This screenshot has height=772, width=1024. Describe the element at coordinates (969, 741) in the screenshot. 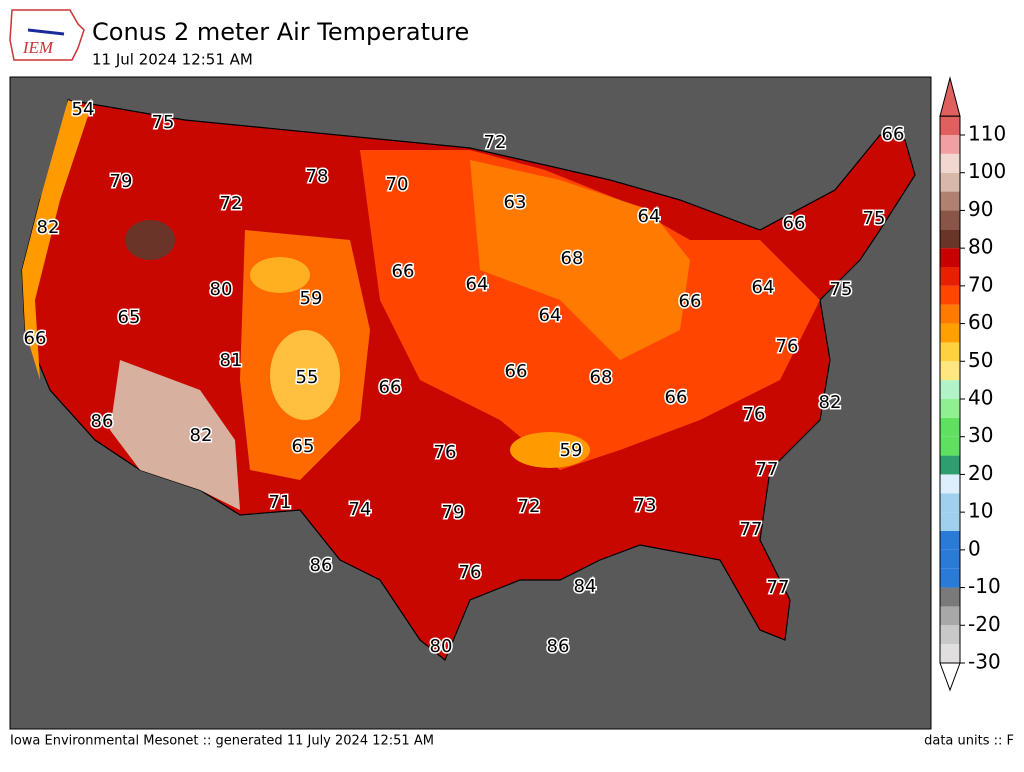

I see `footer-right: data units :: F` at that location.